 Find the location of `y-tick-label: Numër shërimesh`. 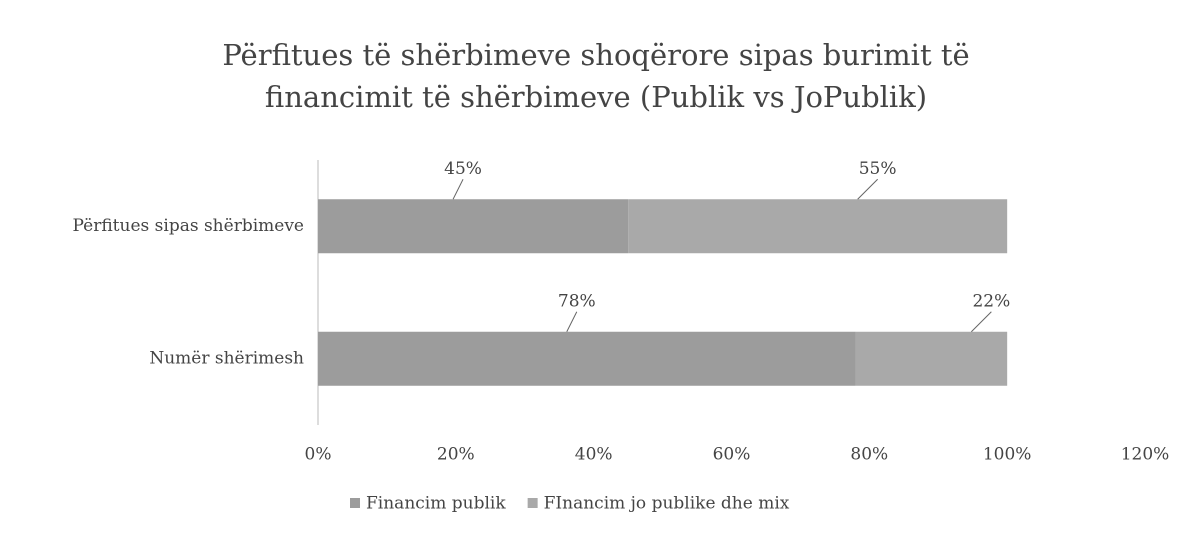

y-tick-label: Numër shërimesh is located at coordinates (226, 358).